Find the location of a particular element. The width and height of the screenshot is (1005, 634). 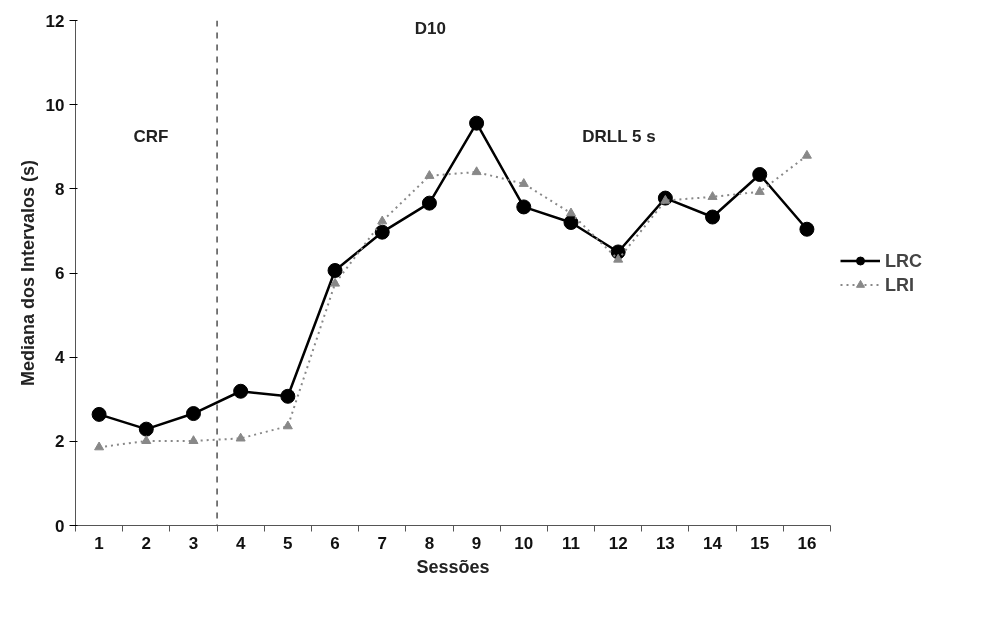

y-tick-label: 6 is located at coordinates (60, 273).